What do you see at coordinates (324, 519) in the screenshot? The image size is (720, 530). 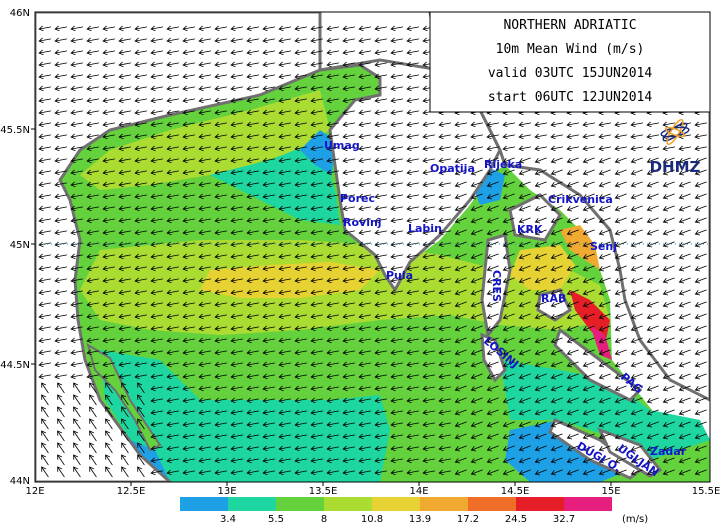 I see `legend-tick-label: 8` at bounding box center [324, 519].